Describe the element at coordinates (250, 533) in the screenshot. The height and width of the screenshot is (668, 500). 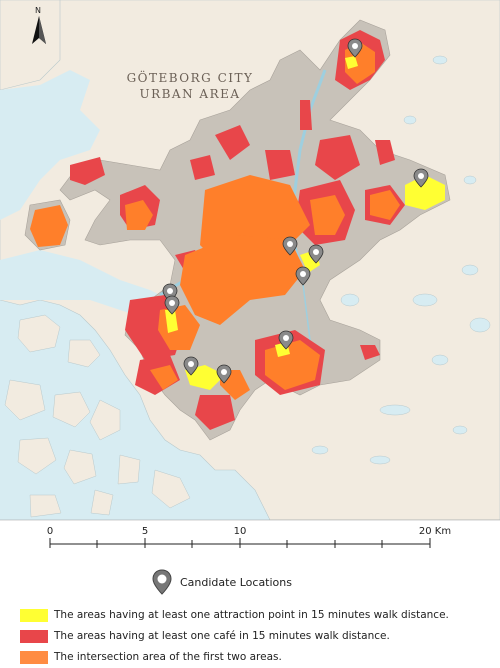
I see `scale-bar: 0 5 10 20 Km` at that location.